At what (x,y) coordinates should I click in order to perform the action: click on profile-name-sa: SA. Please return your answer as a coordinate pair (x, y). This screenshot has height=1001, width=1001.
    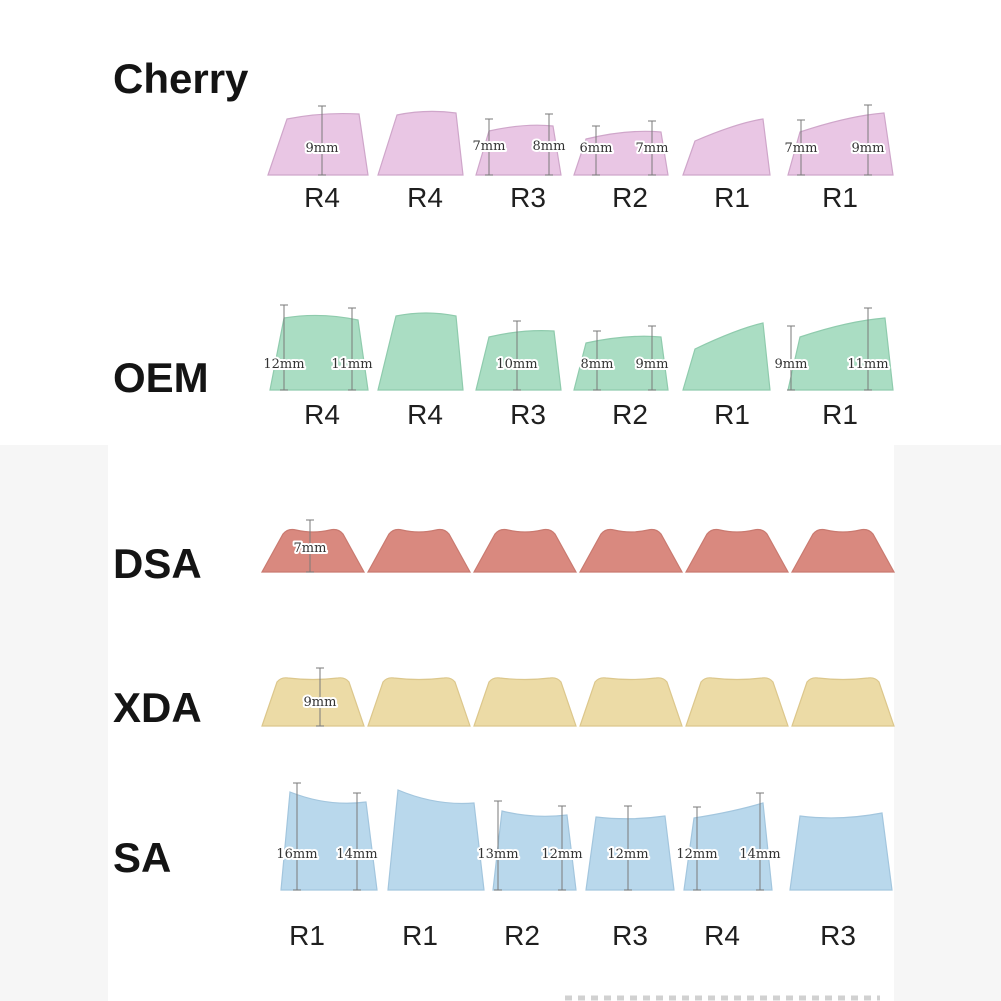
    Looking at the image, I should click on (142, 857).